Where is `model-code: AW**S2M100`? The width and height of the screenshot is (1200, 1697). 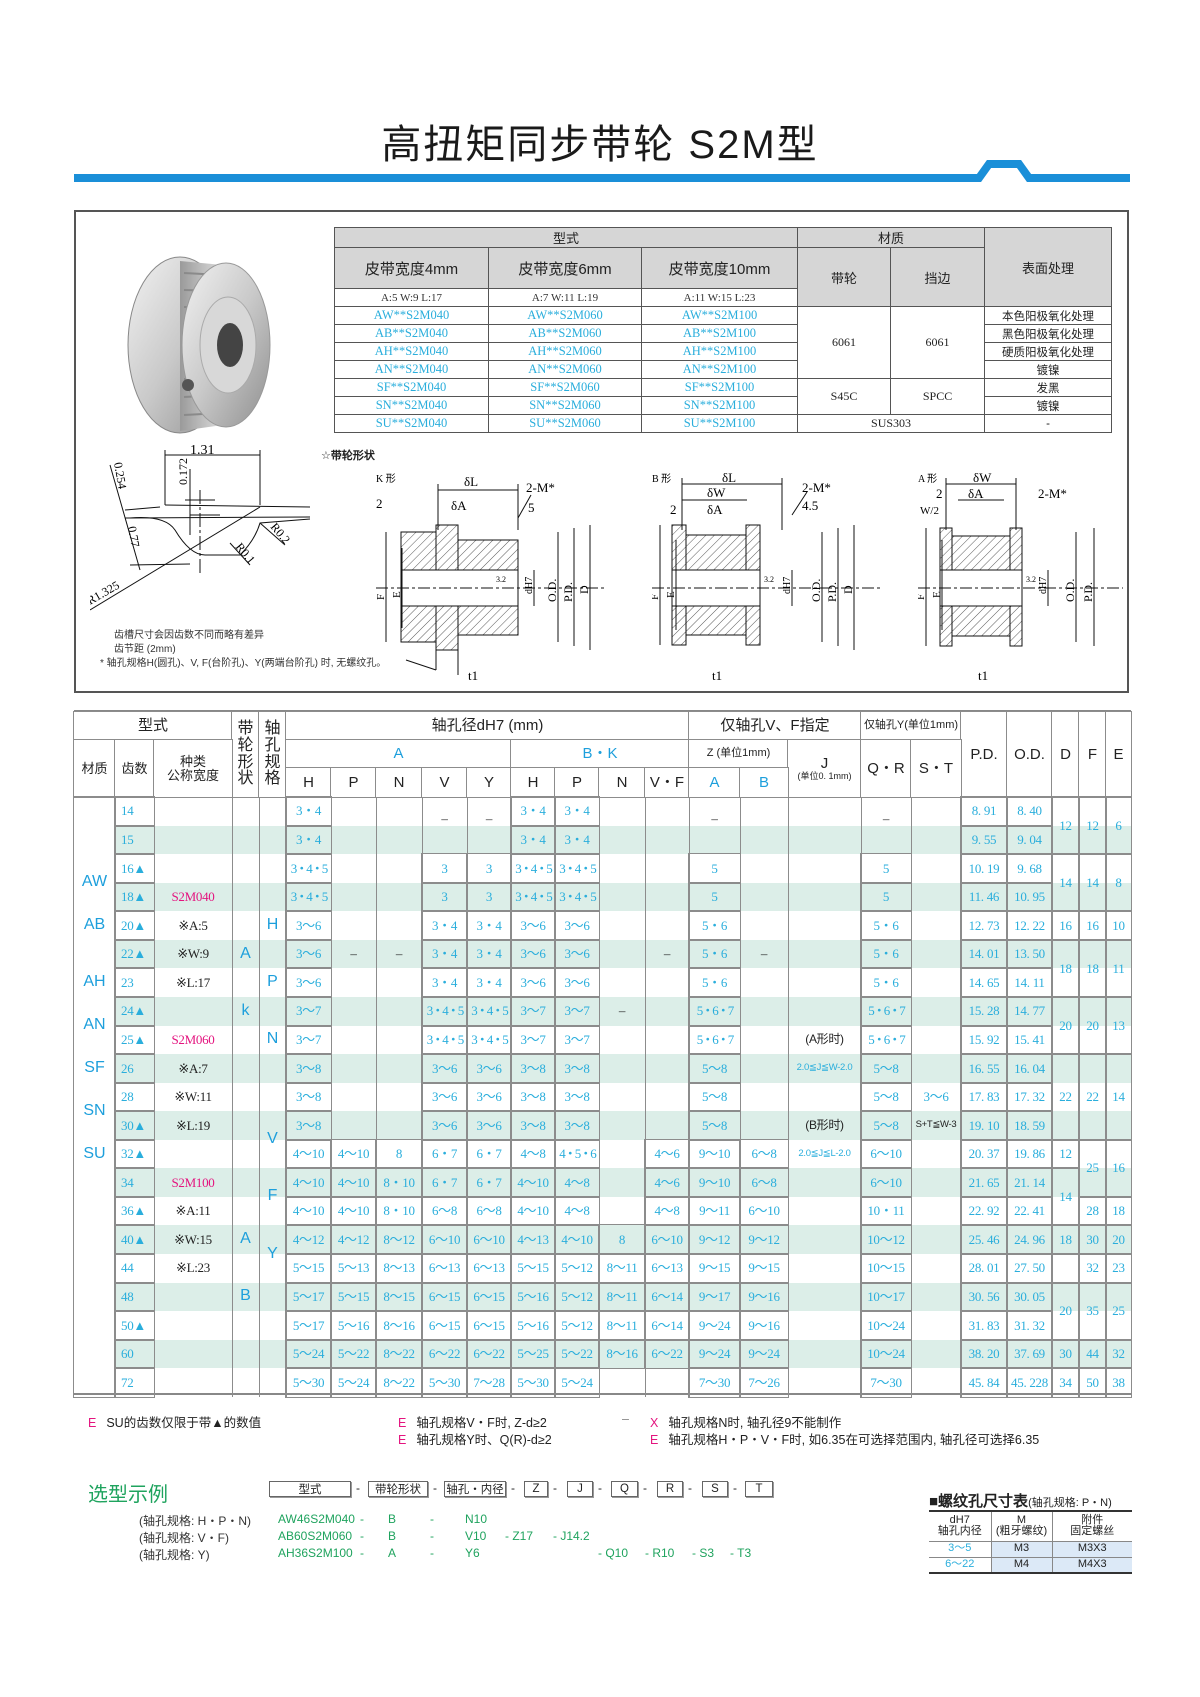 model-code: AW**S2M100 is located at coordinates (719, 315).